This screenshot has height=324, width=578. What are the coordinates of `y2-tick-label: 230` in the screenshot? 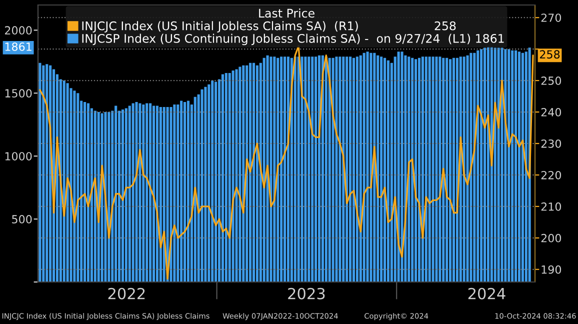 It's located at (551, 143).